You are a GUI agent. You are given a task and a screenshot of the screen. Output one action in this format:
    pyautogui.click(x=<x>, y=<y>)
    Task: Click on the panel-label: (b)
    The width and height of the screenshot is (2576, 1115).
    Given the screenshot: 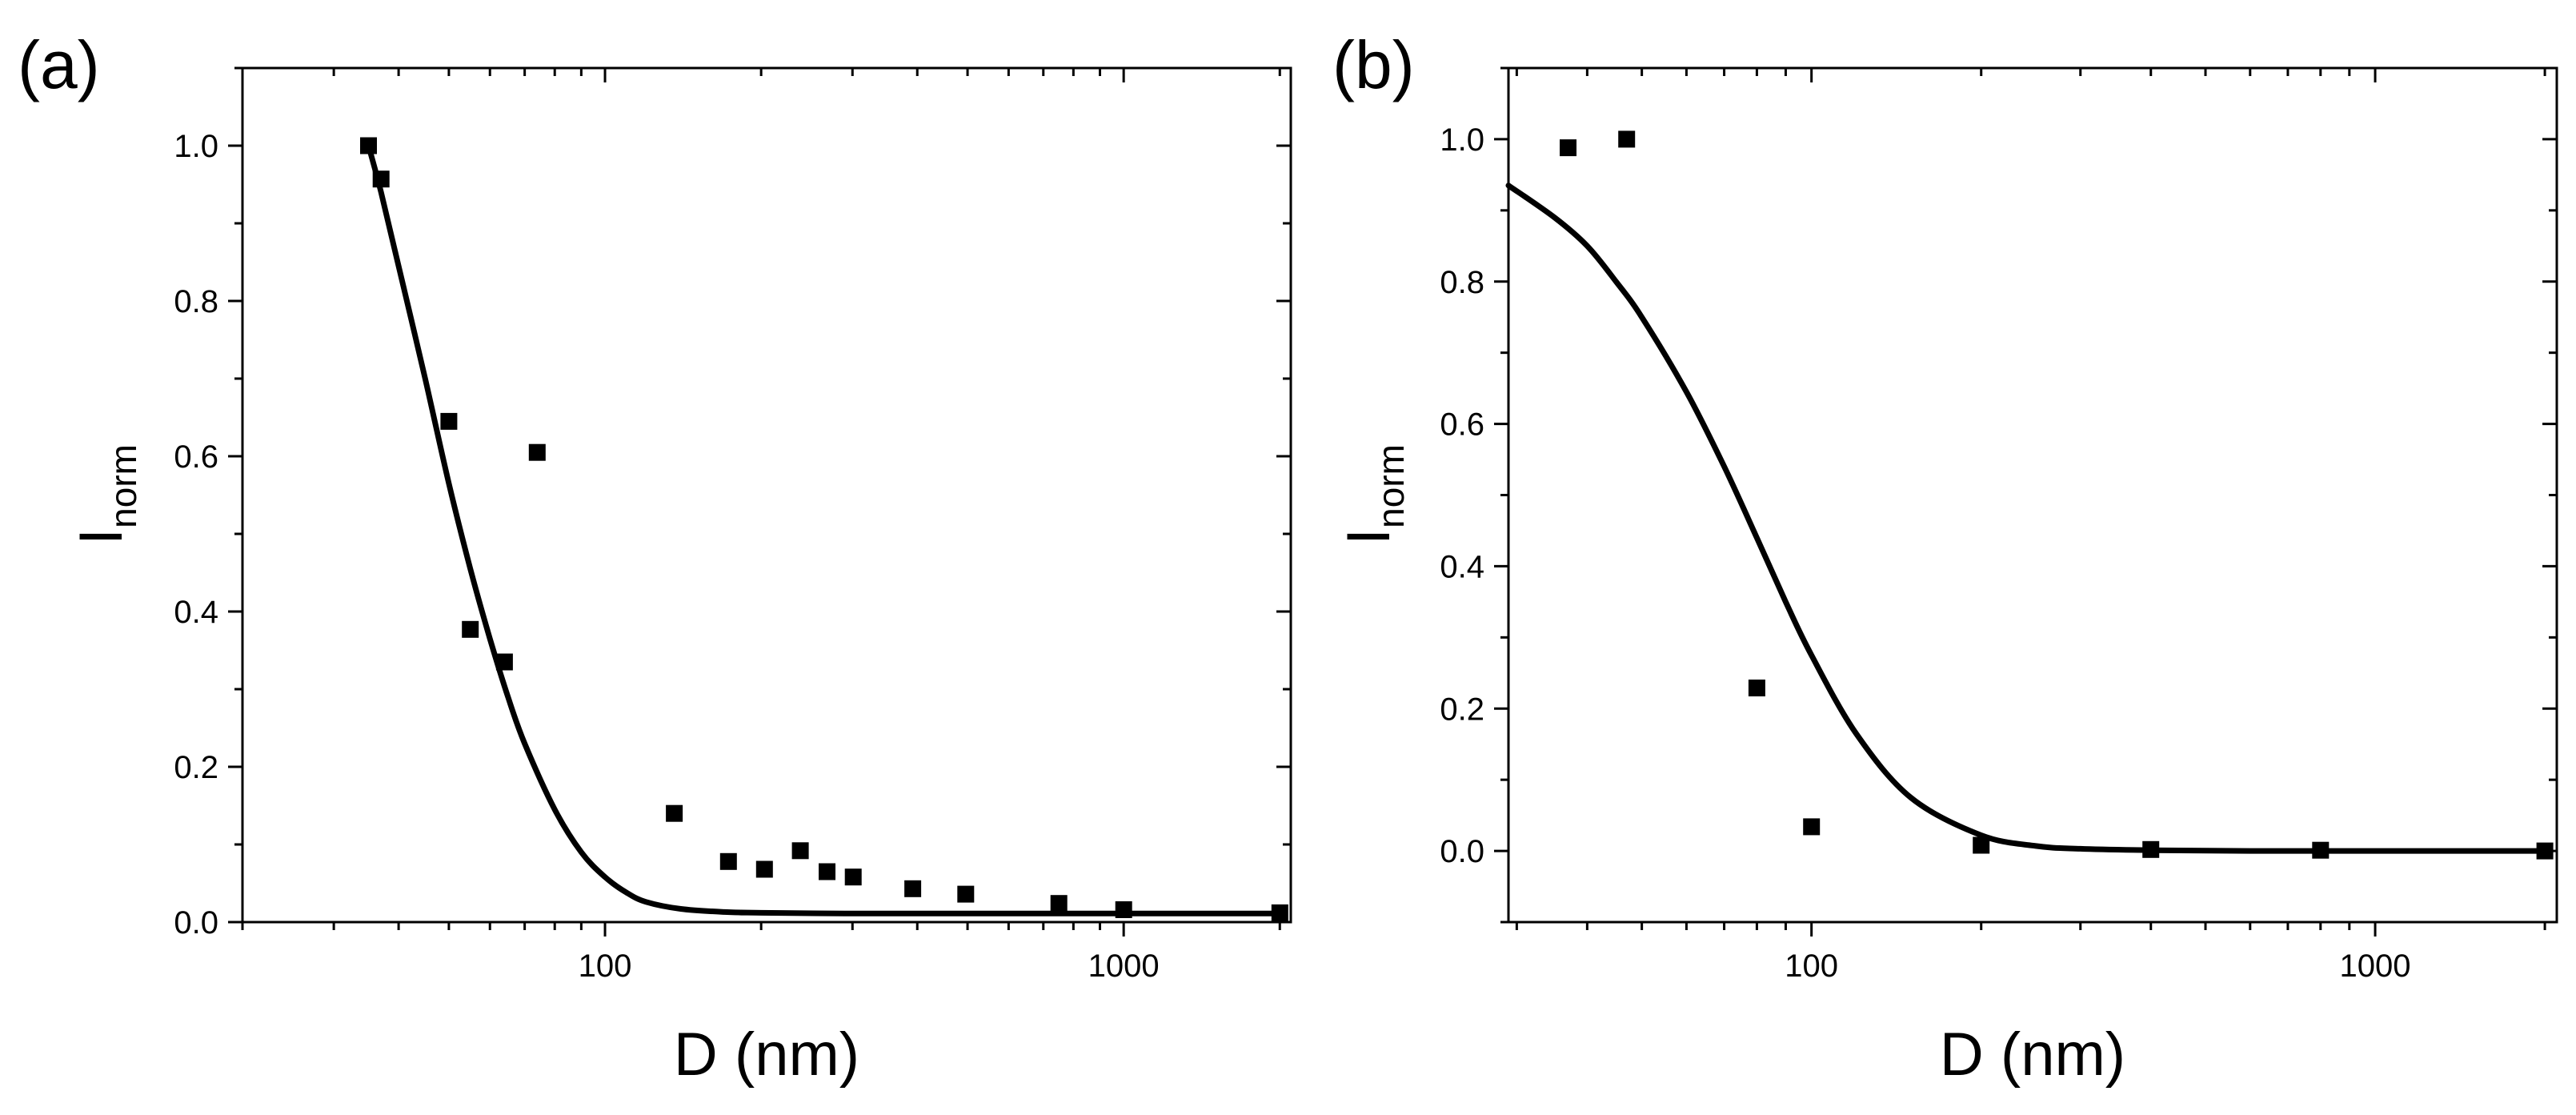 What is the action you would take?
    pyautogui.click(x=1373, y=64)
    